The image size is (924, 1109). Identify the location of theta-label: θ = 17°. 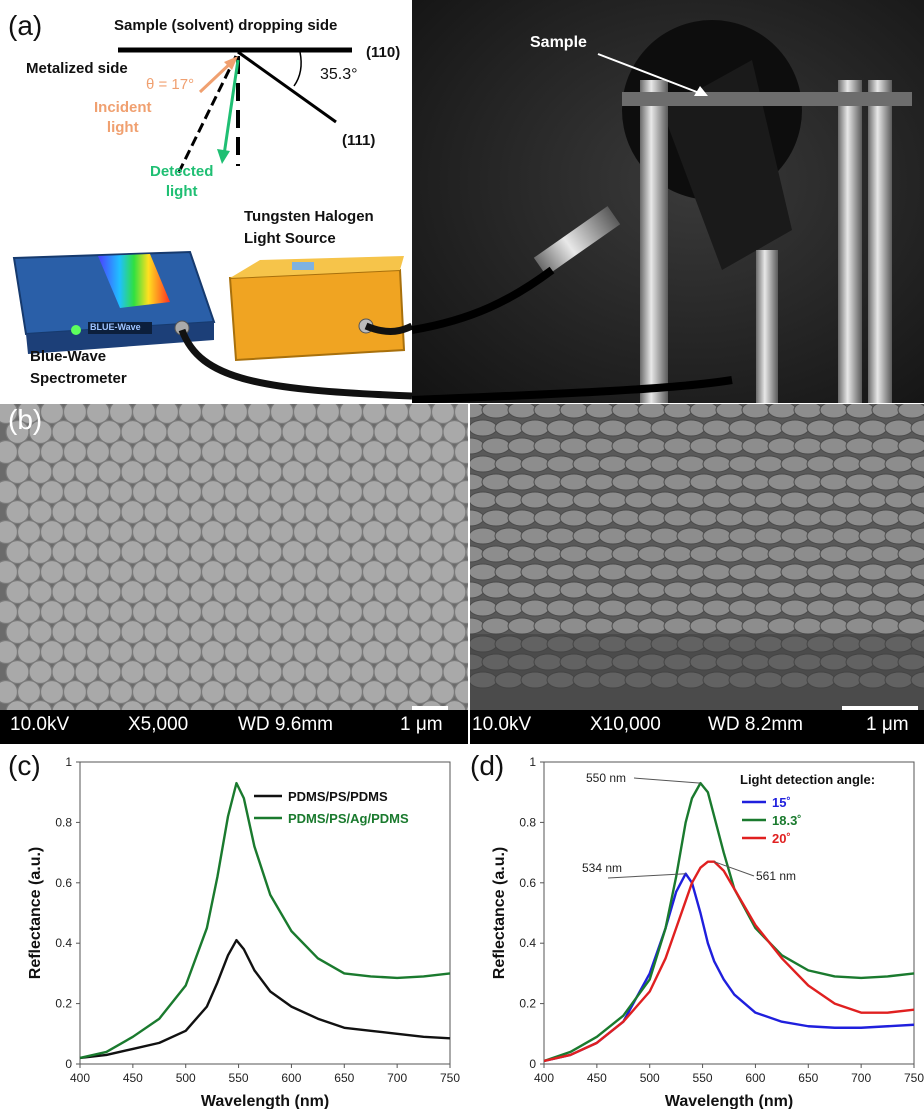
(170, 84).